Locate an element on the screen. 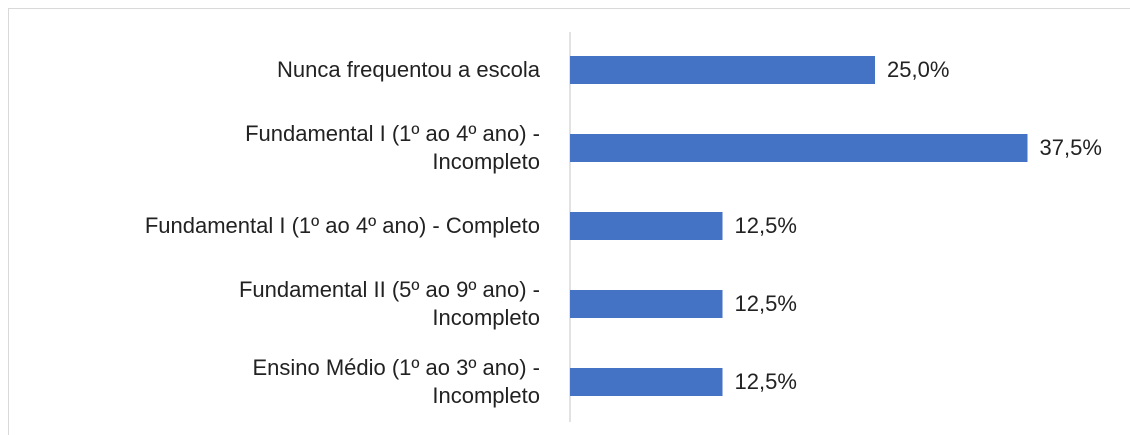 Image resolution: width=1130 pixels, height=435 pixels. category-label: Ensino Médio (1º ao 3º ano) - Incompleto is located at coordinates (396, 381).